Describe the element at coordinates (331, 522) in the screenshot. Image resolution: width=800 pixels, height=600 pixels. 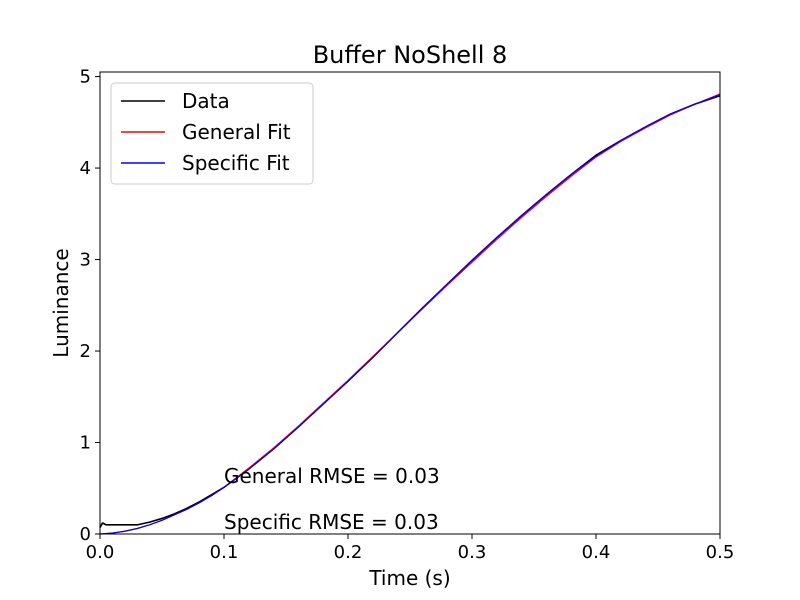
I see `specific-rmse-annotation: Specific RMSE = 0.03` at that location.